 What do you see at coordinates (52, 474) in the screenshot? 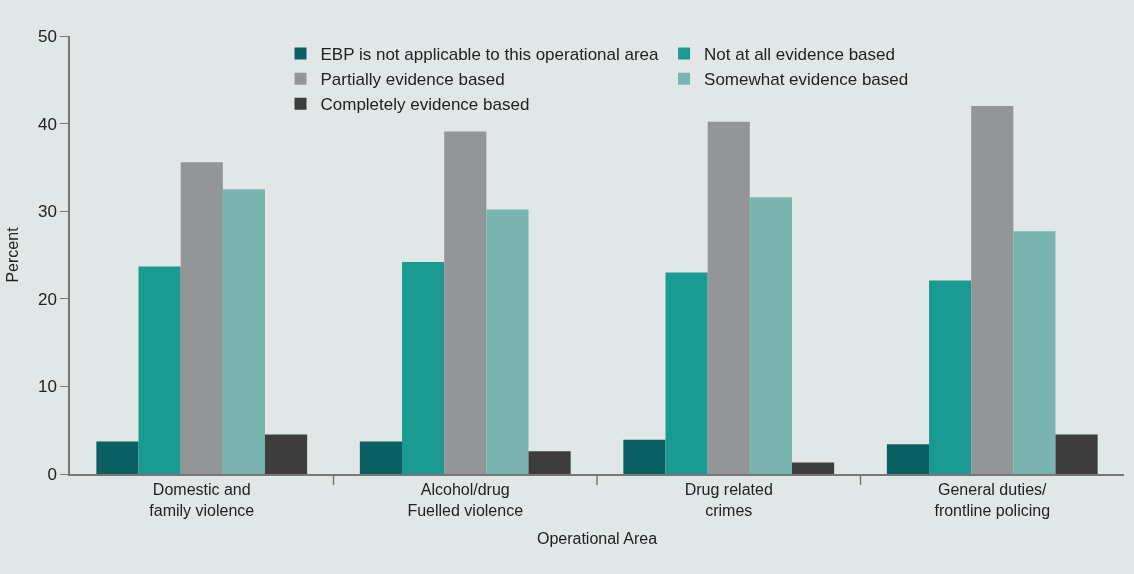
I see `y-tick-label: 0` at bounding box center [52, 474].